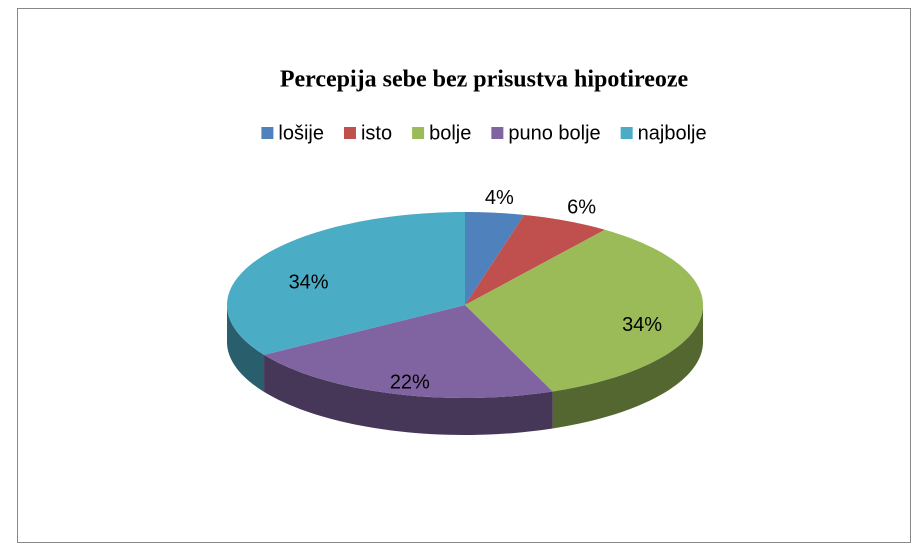  Describe the element at coordinates (484, 80) in the screenshot. I see `chart-title: Percepija sebe bez prisustva hipotireoze` at that location.